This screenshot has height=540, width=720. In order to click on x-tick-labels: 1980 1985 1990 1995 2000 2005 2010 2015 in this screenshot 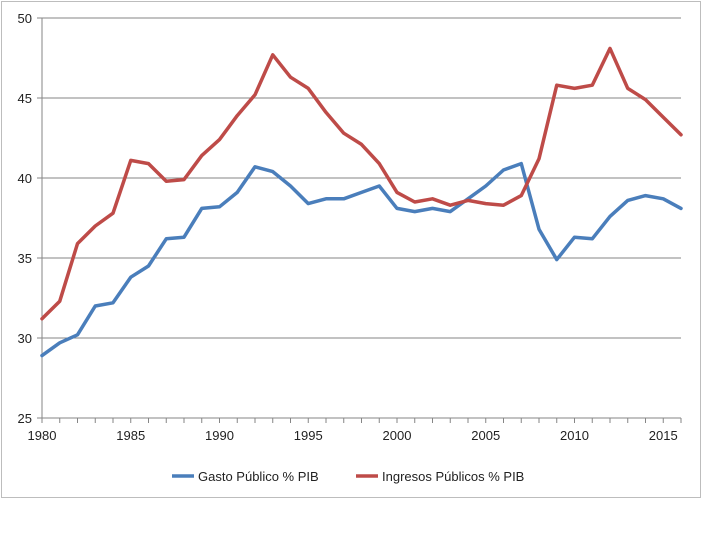, I will do `click(353, 435)`.